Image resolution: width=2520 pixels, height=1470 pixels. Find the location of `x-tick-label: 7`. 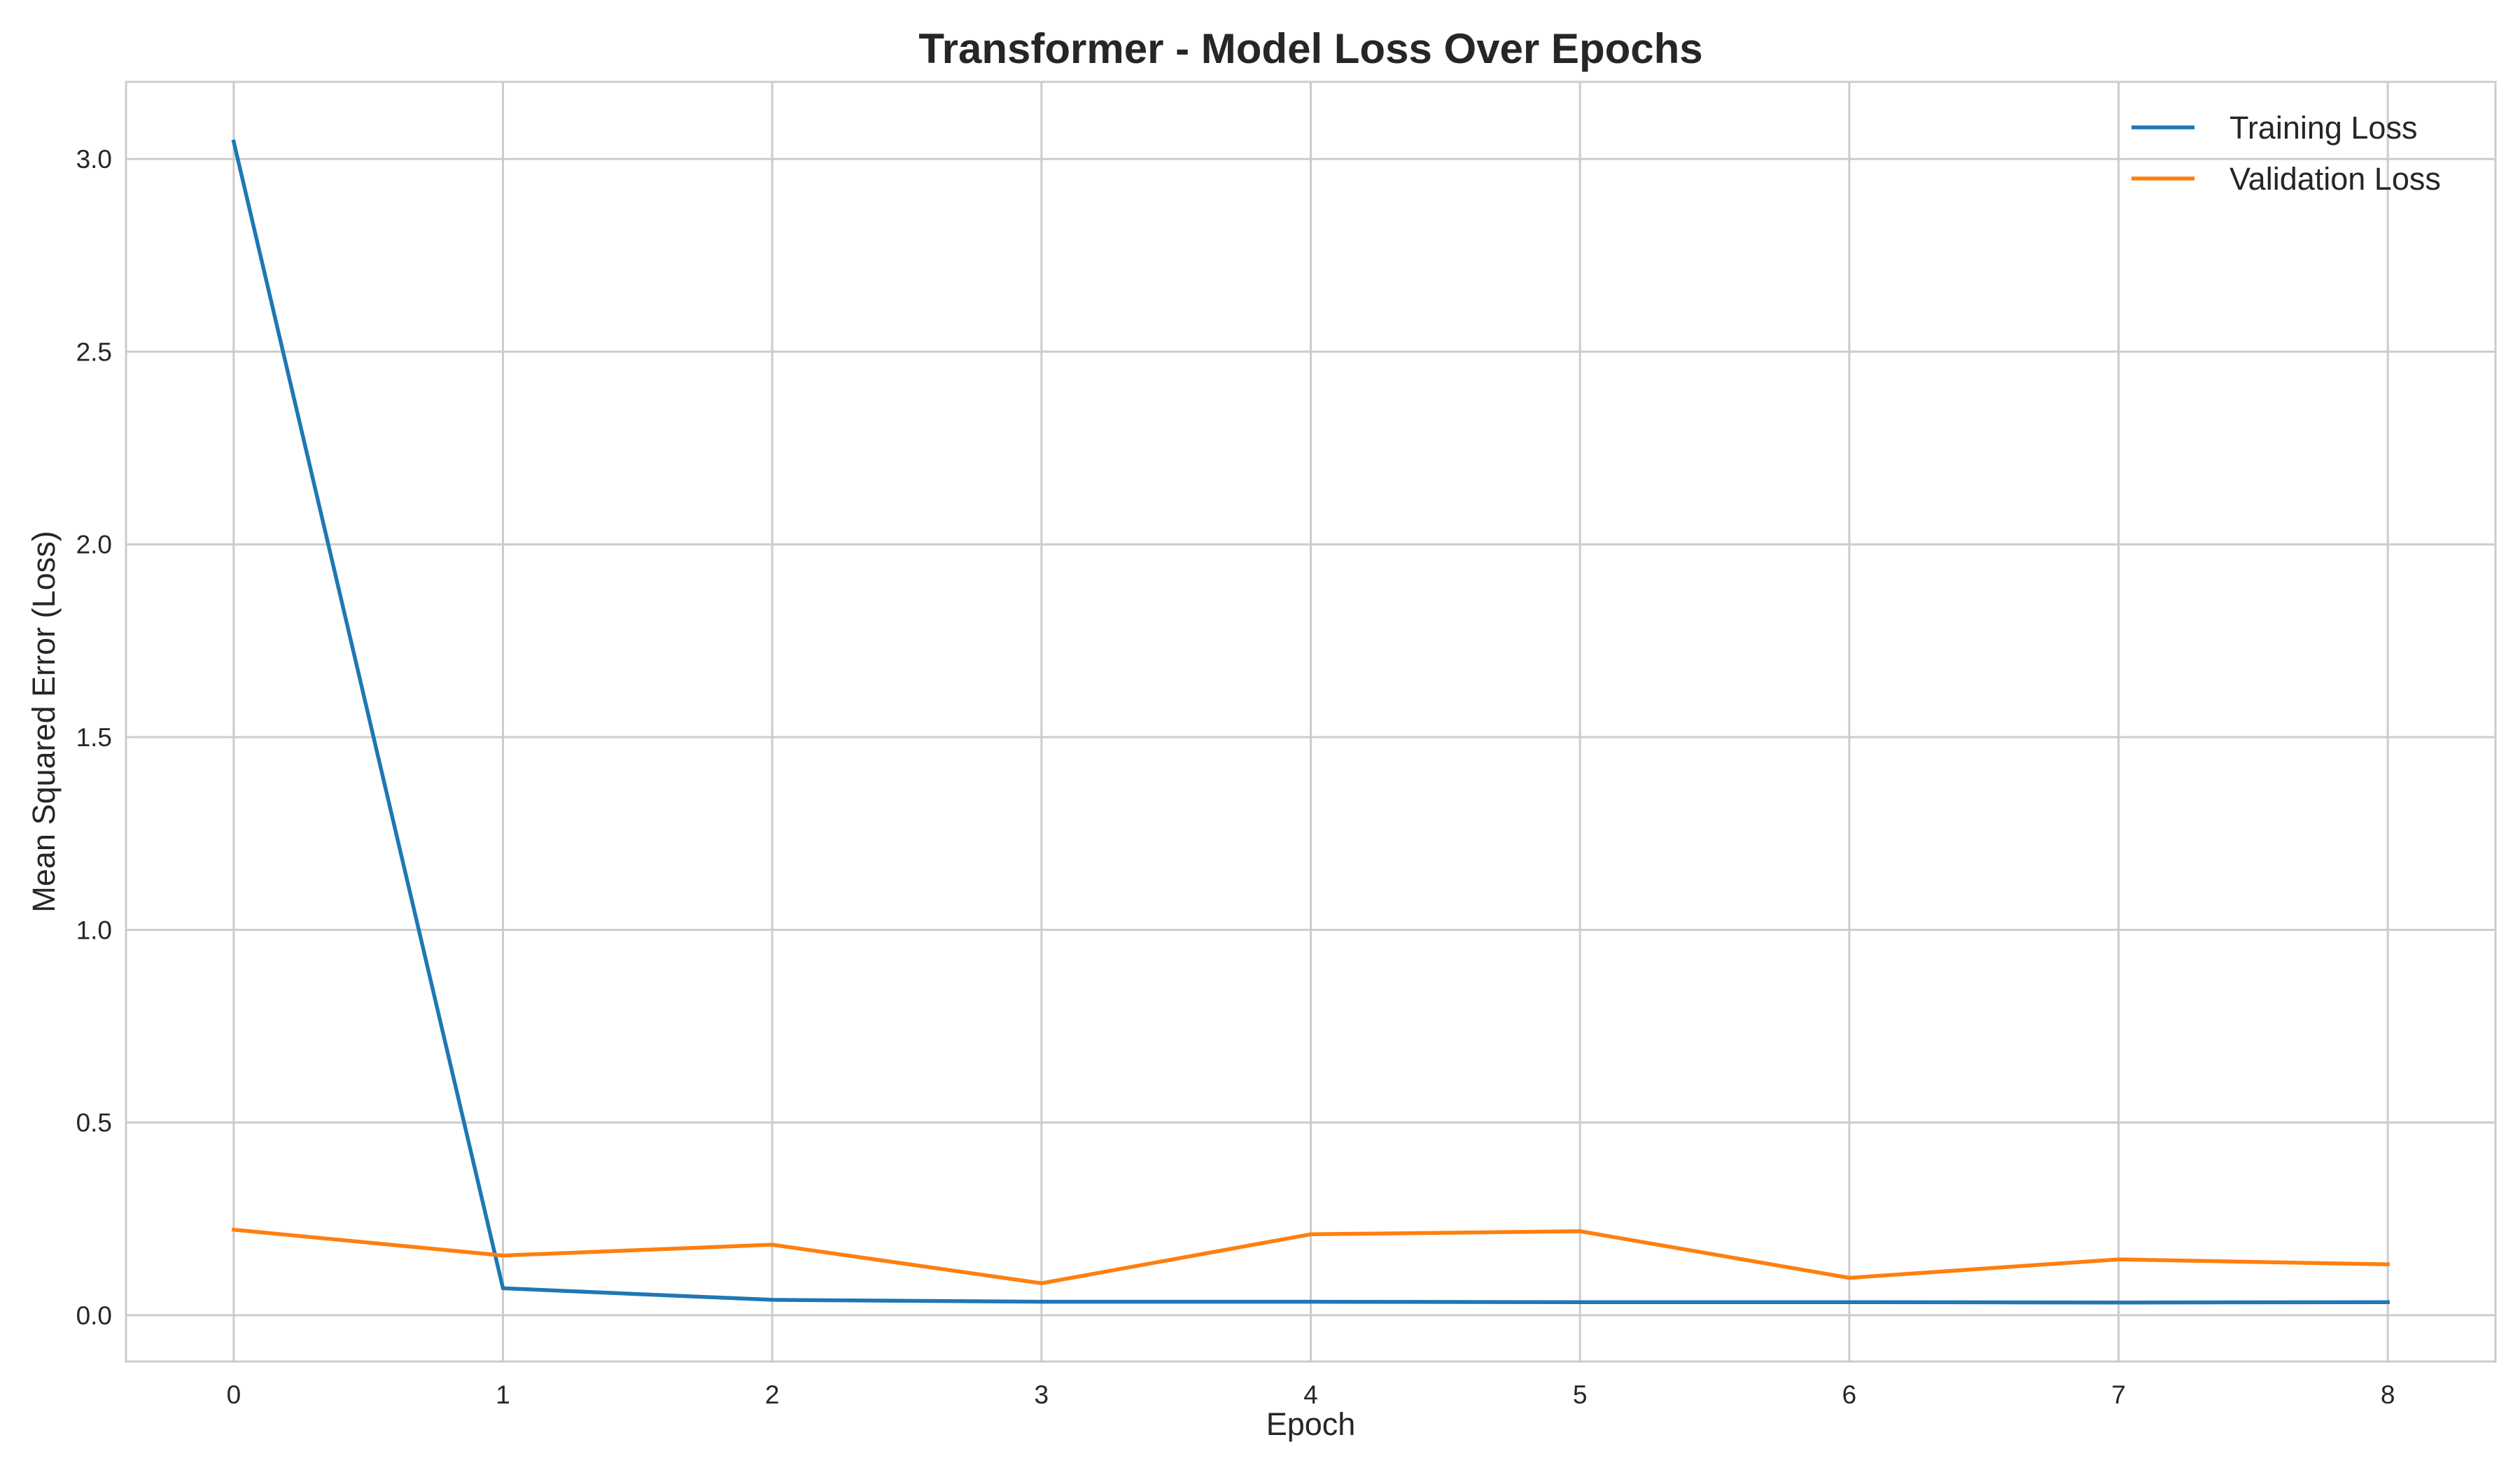

x-tick-label: 7 is located at coordinates (2118, 1394).